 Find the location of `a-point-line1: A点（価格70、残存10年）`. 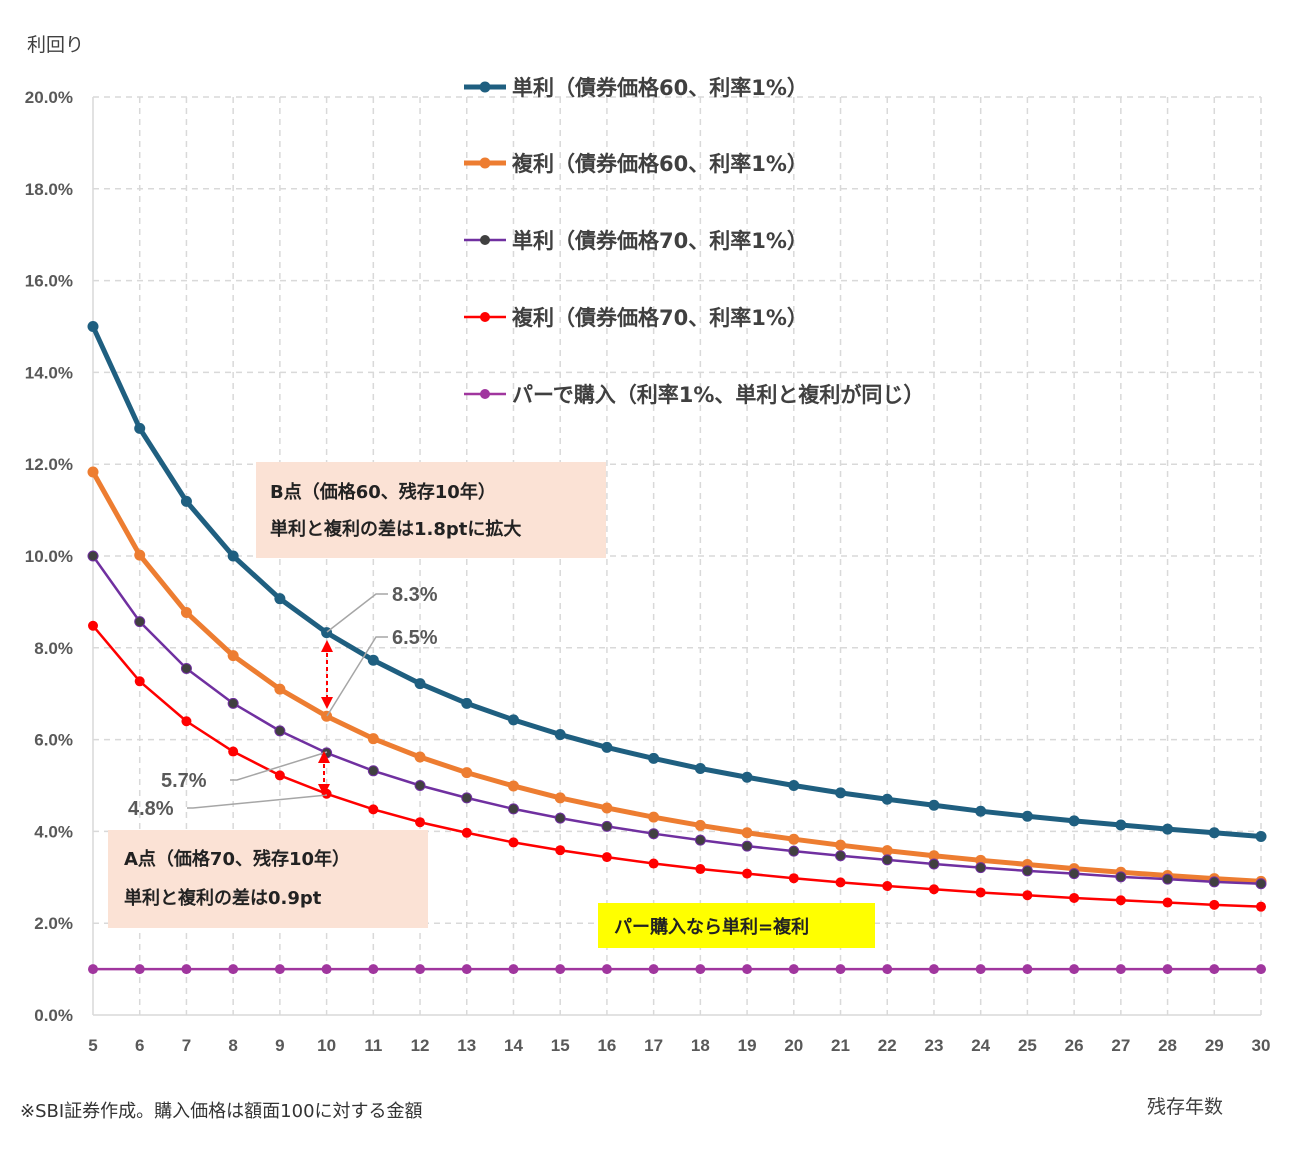

a-point-line1: A点（価格70、残存10年） is located at coordinates (237, 859).